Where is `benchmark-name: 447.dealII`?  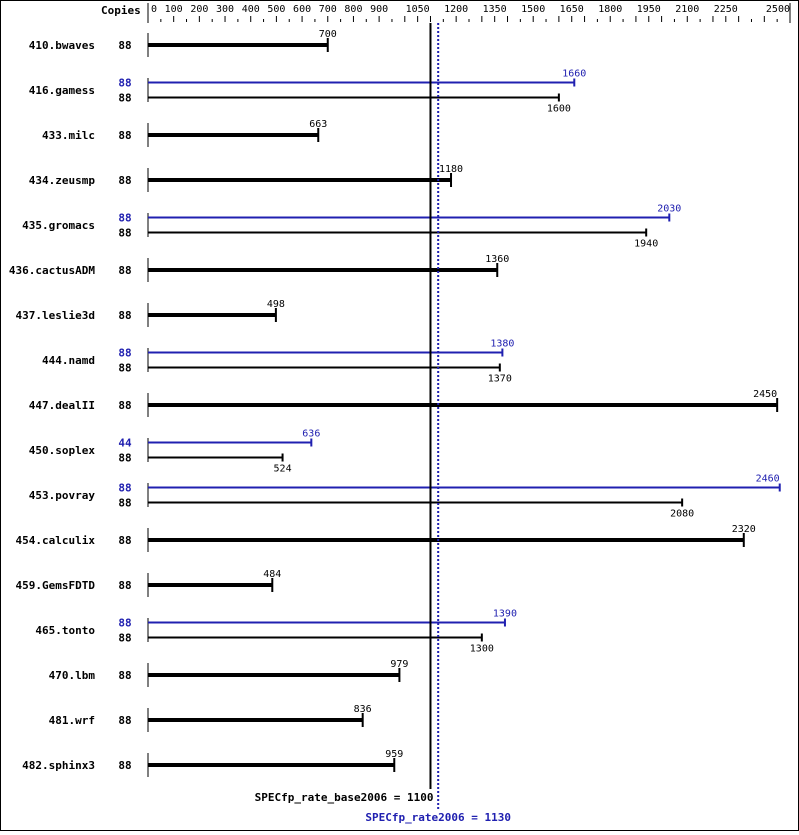
benchmark-name: 447.dealII is located at coordinates (62, 405).